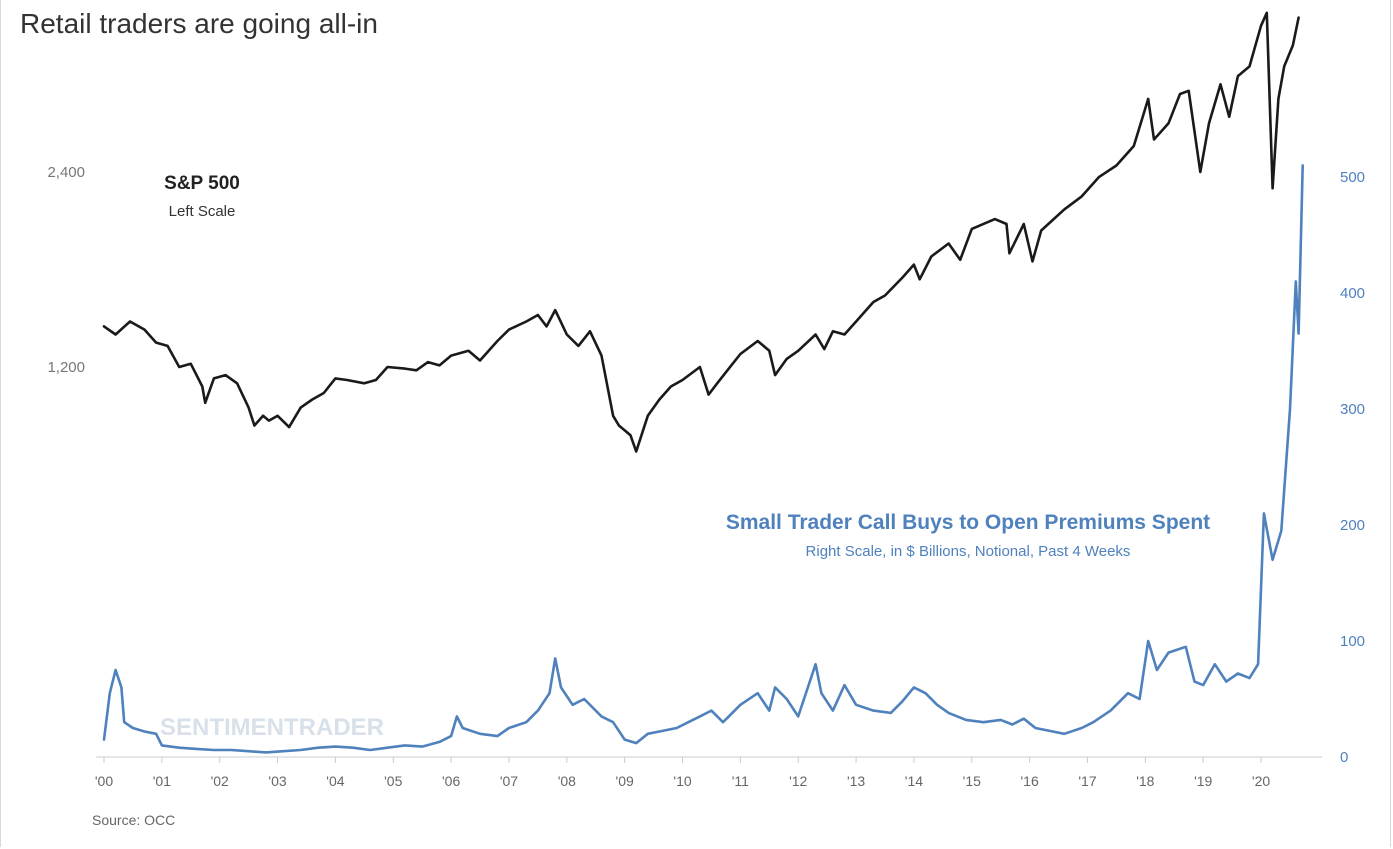 The height and width of the screenshot is (849, 1393). What do you see at coordinates (1352, 293) in the screenshot?
I see `right-tick-label: 400` at bounding box center [1352, 293].